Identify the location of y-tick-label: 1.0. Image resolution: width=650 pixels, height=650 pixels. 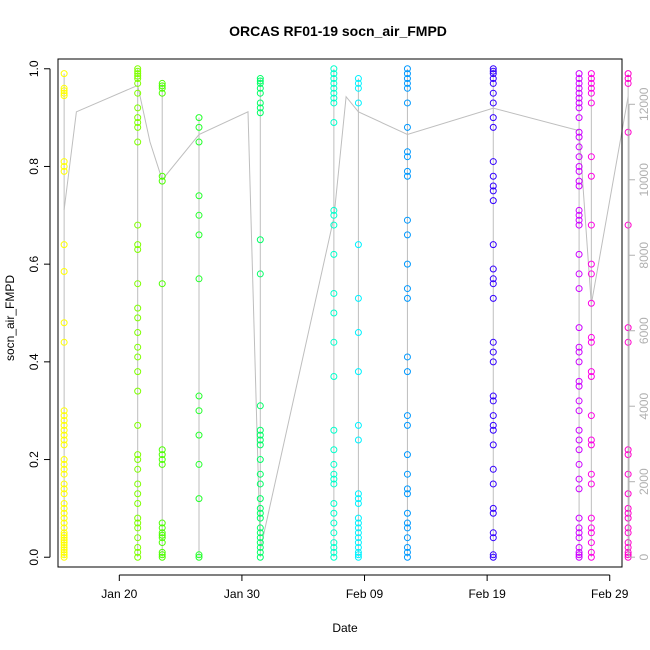
(34, 68).